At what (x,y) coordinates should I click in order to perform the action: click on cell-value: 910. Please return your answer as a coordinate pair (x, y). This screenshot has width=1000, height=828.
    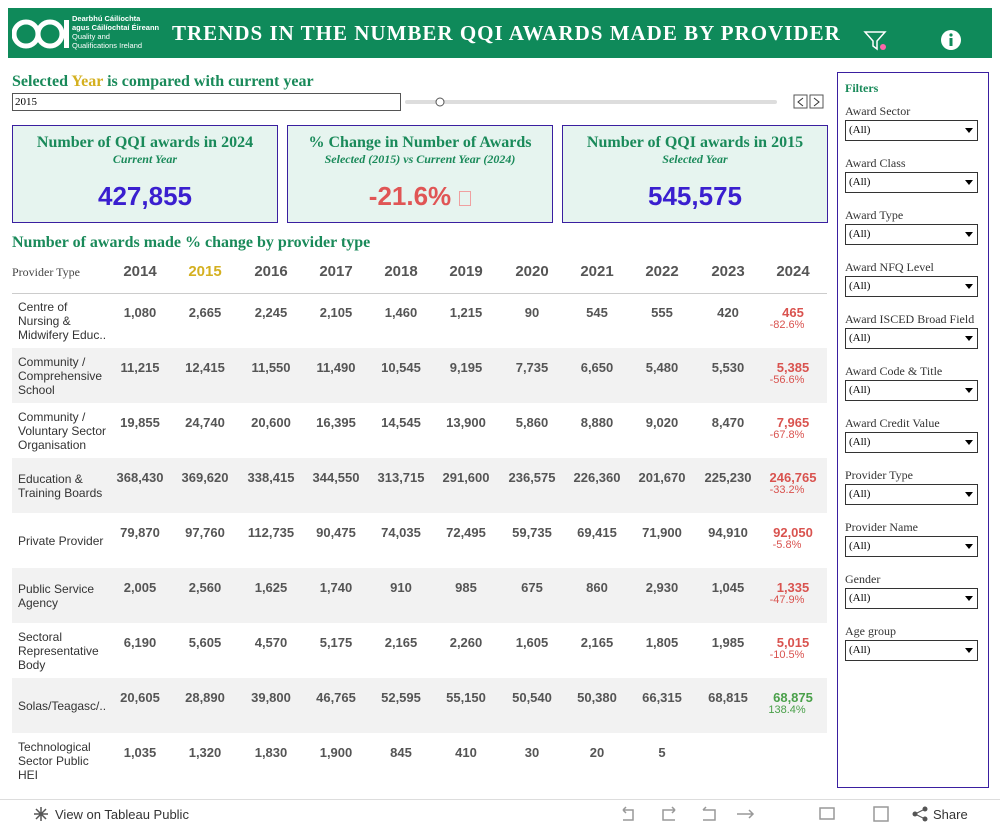
    Looking at the image, I should click on (401, 587).